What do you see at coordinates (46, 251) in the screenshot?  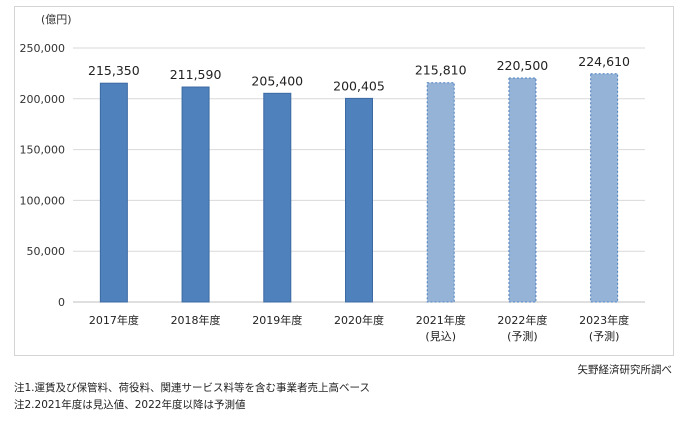 I see `y-tick-label: 50,000` at bounding box center [46, 251].